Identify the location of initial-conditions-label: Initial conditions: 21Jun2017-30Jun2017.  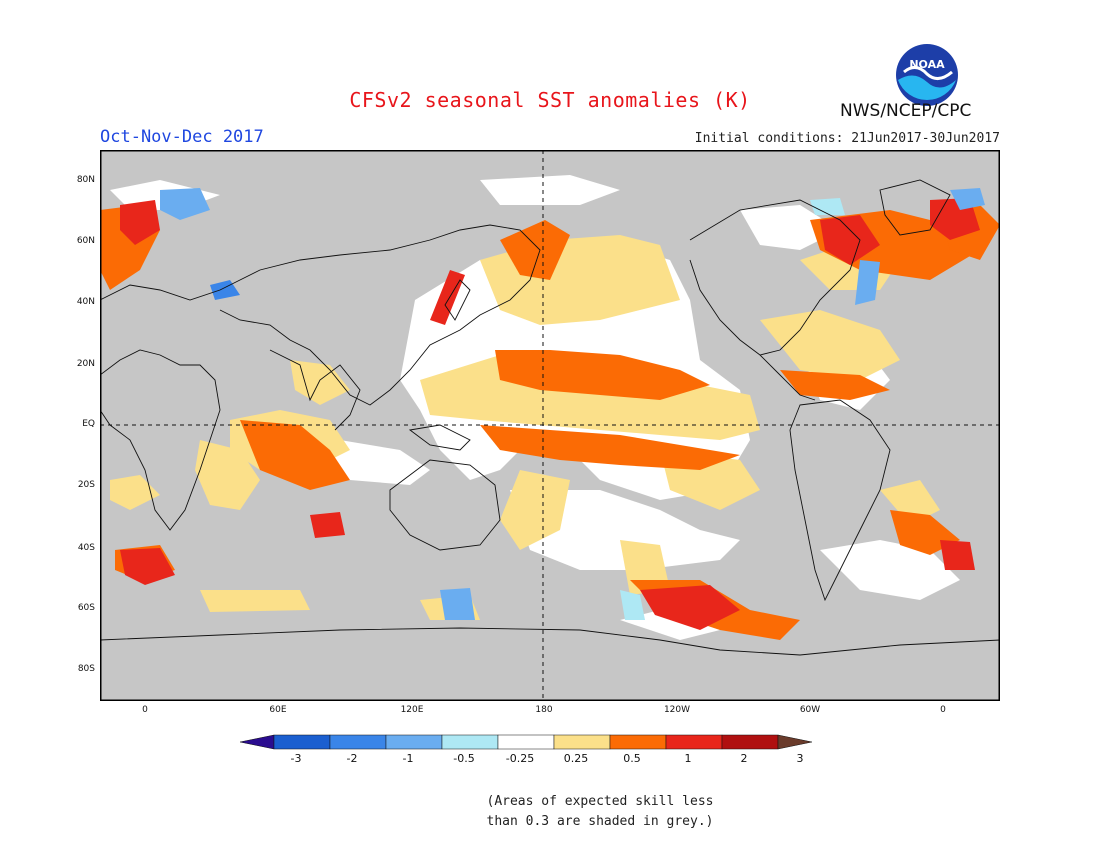
(847, 138).